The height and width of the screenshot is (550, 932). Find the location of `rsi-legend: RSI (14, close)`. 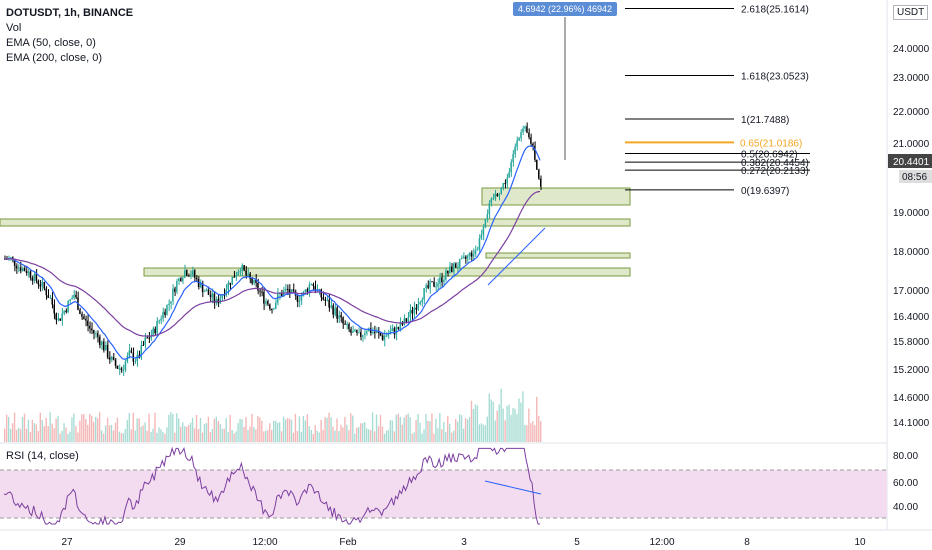

rsi-legend: RSI (14, close) is located at coordinates (42, 456).